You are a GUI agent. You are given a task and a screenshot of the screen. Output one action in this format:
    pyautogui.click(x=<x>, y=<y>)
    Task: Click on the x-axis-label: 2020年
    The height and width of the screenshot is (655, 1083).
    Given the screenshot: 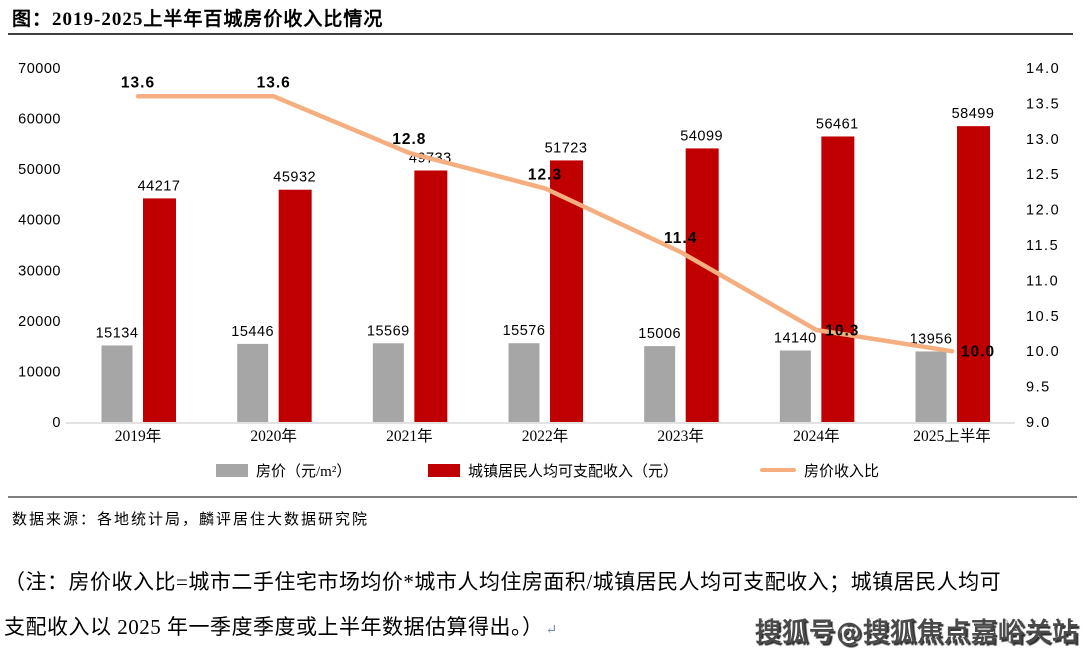 What is the action you would take?
    pyautogui.click(x=273, y=436)
    